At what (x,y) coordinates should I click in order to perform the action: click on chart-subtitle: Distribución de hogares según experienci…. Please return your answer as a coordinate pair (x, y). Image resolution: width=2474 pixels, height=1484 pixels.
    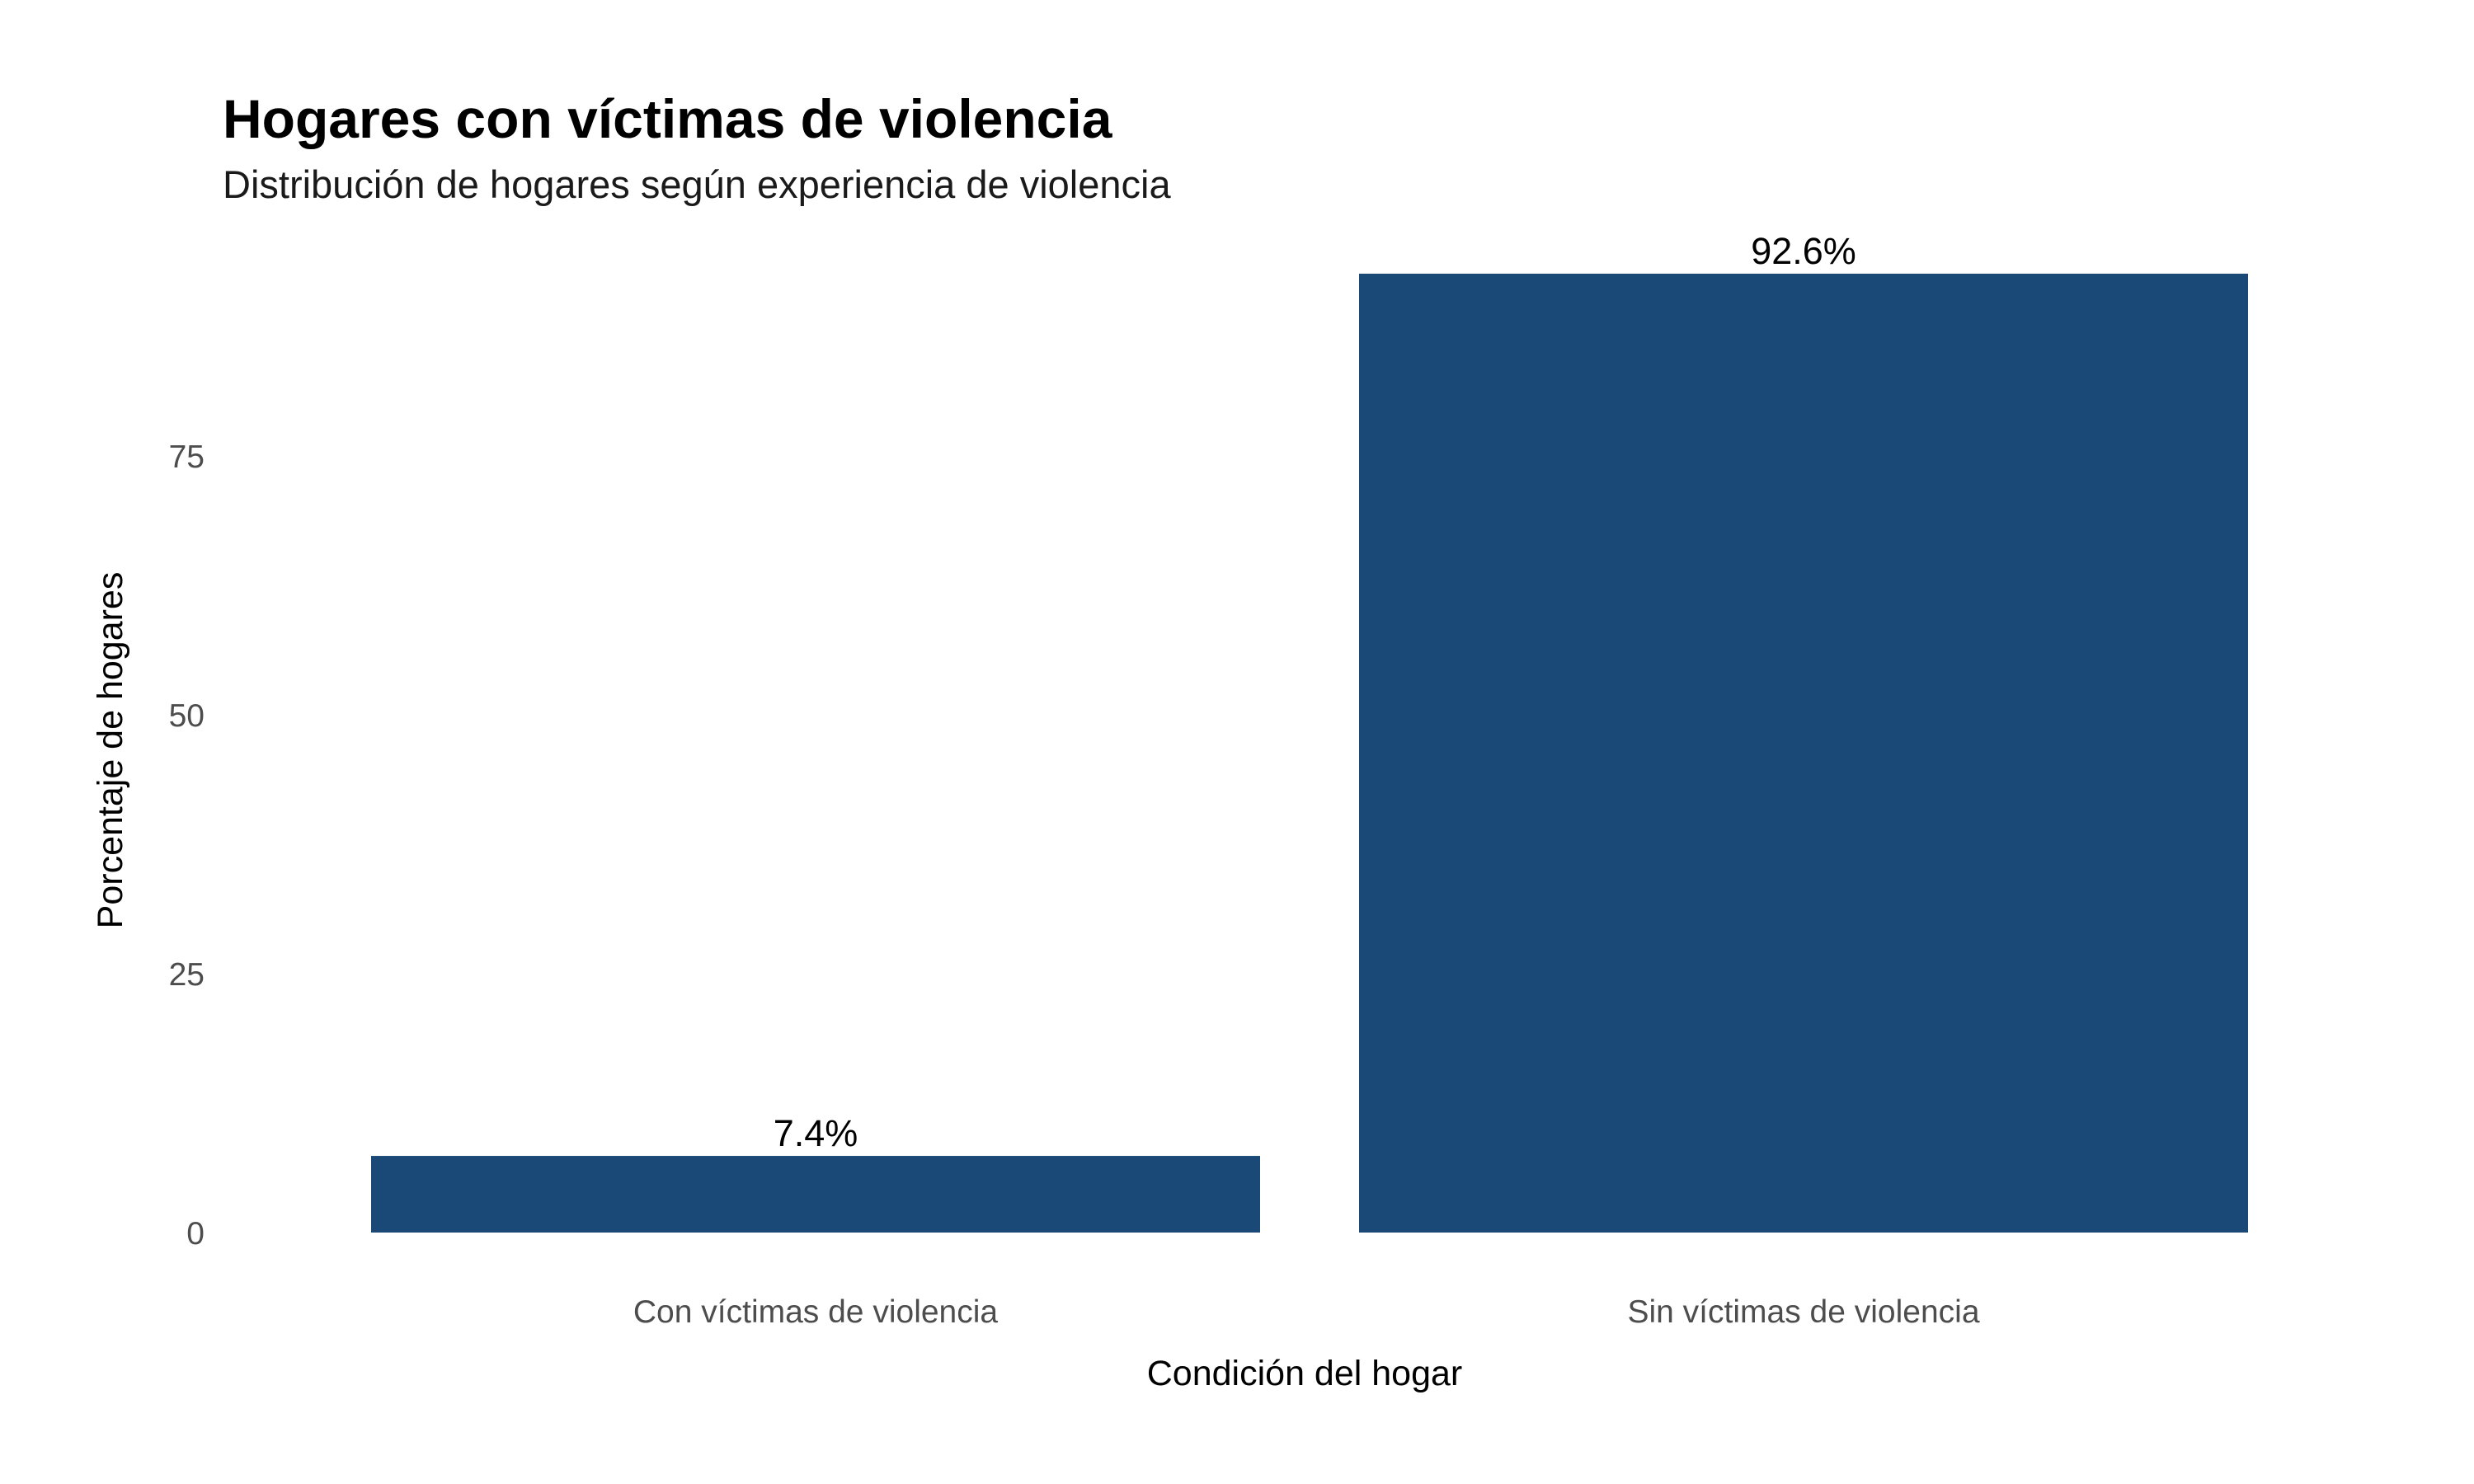
    Looking at the image, I should click on (697, 184).